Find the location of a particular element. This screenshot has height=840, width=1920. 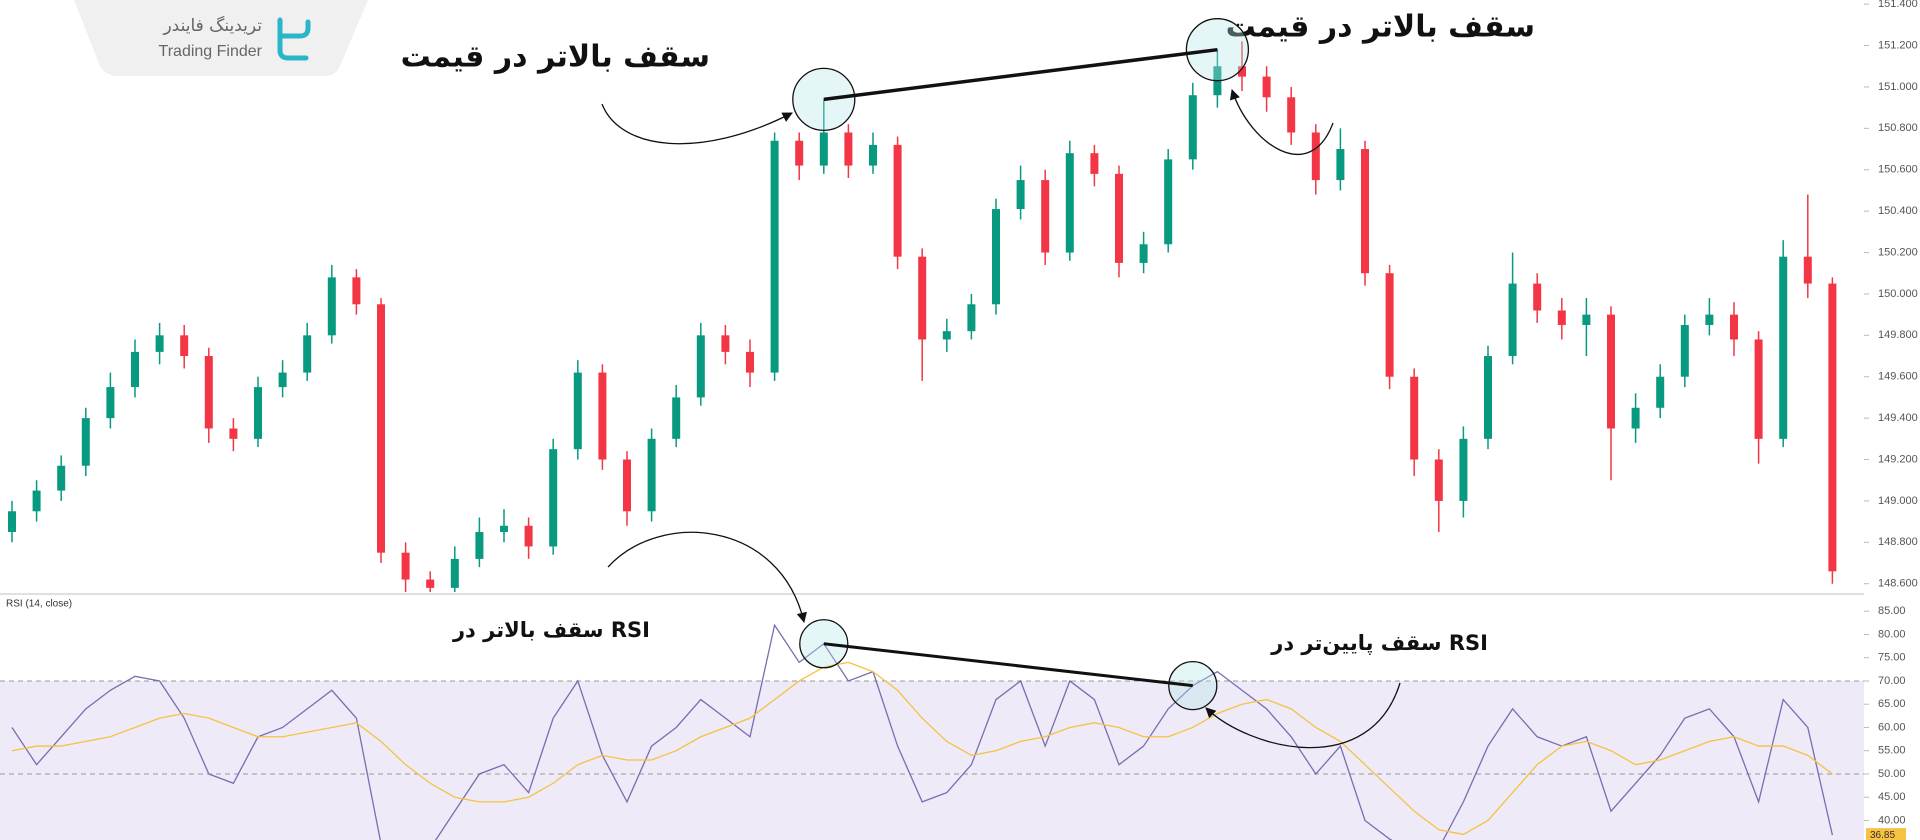

logo: تریدینگ فایندر Trading Finder is located at coordinates (221, 38).